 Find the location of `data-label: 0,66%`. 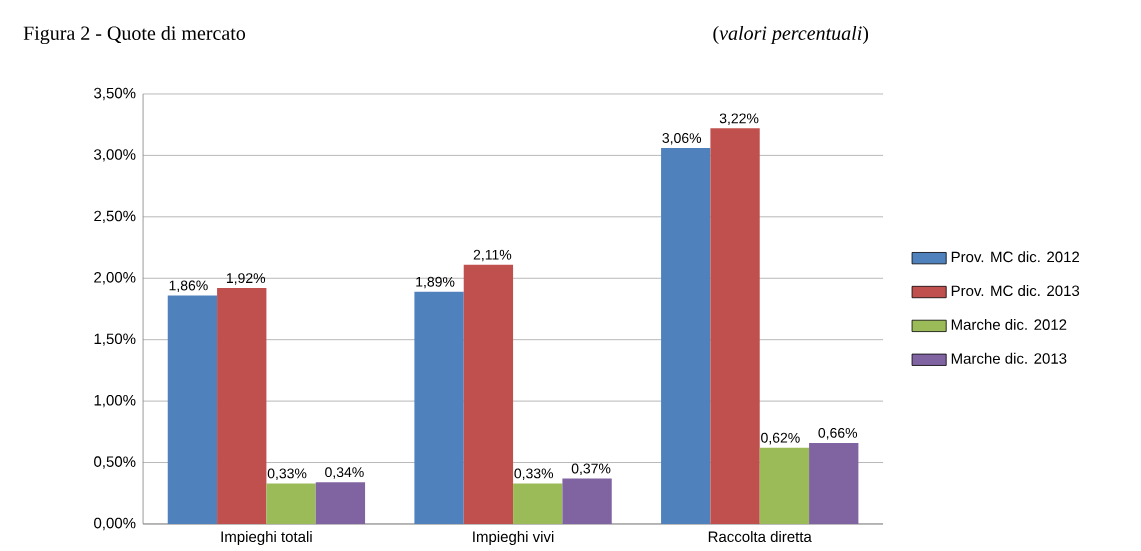

data-label: 0,66% is located at coordinates (838, 433).